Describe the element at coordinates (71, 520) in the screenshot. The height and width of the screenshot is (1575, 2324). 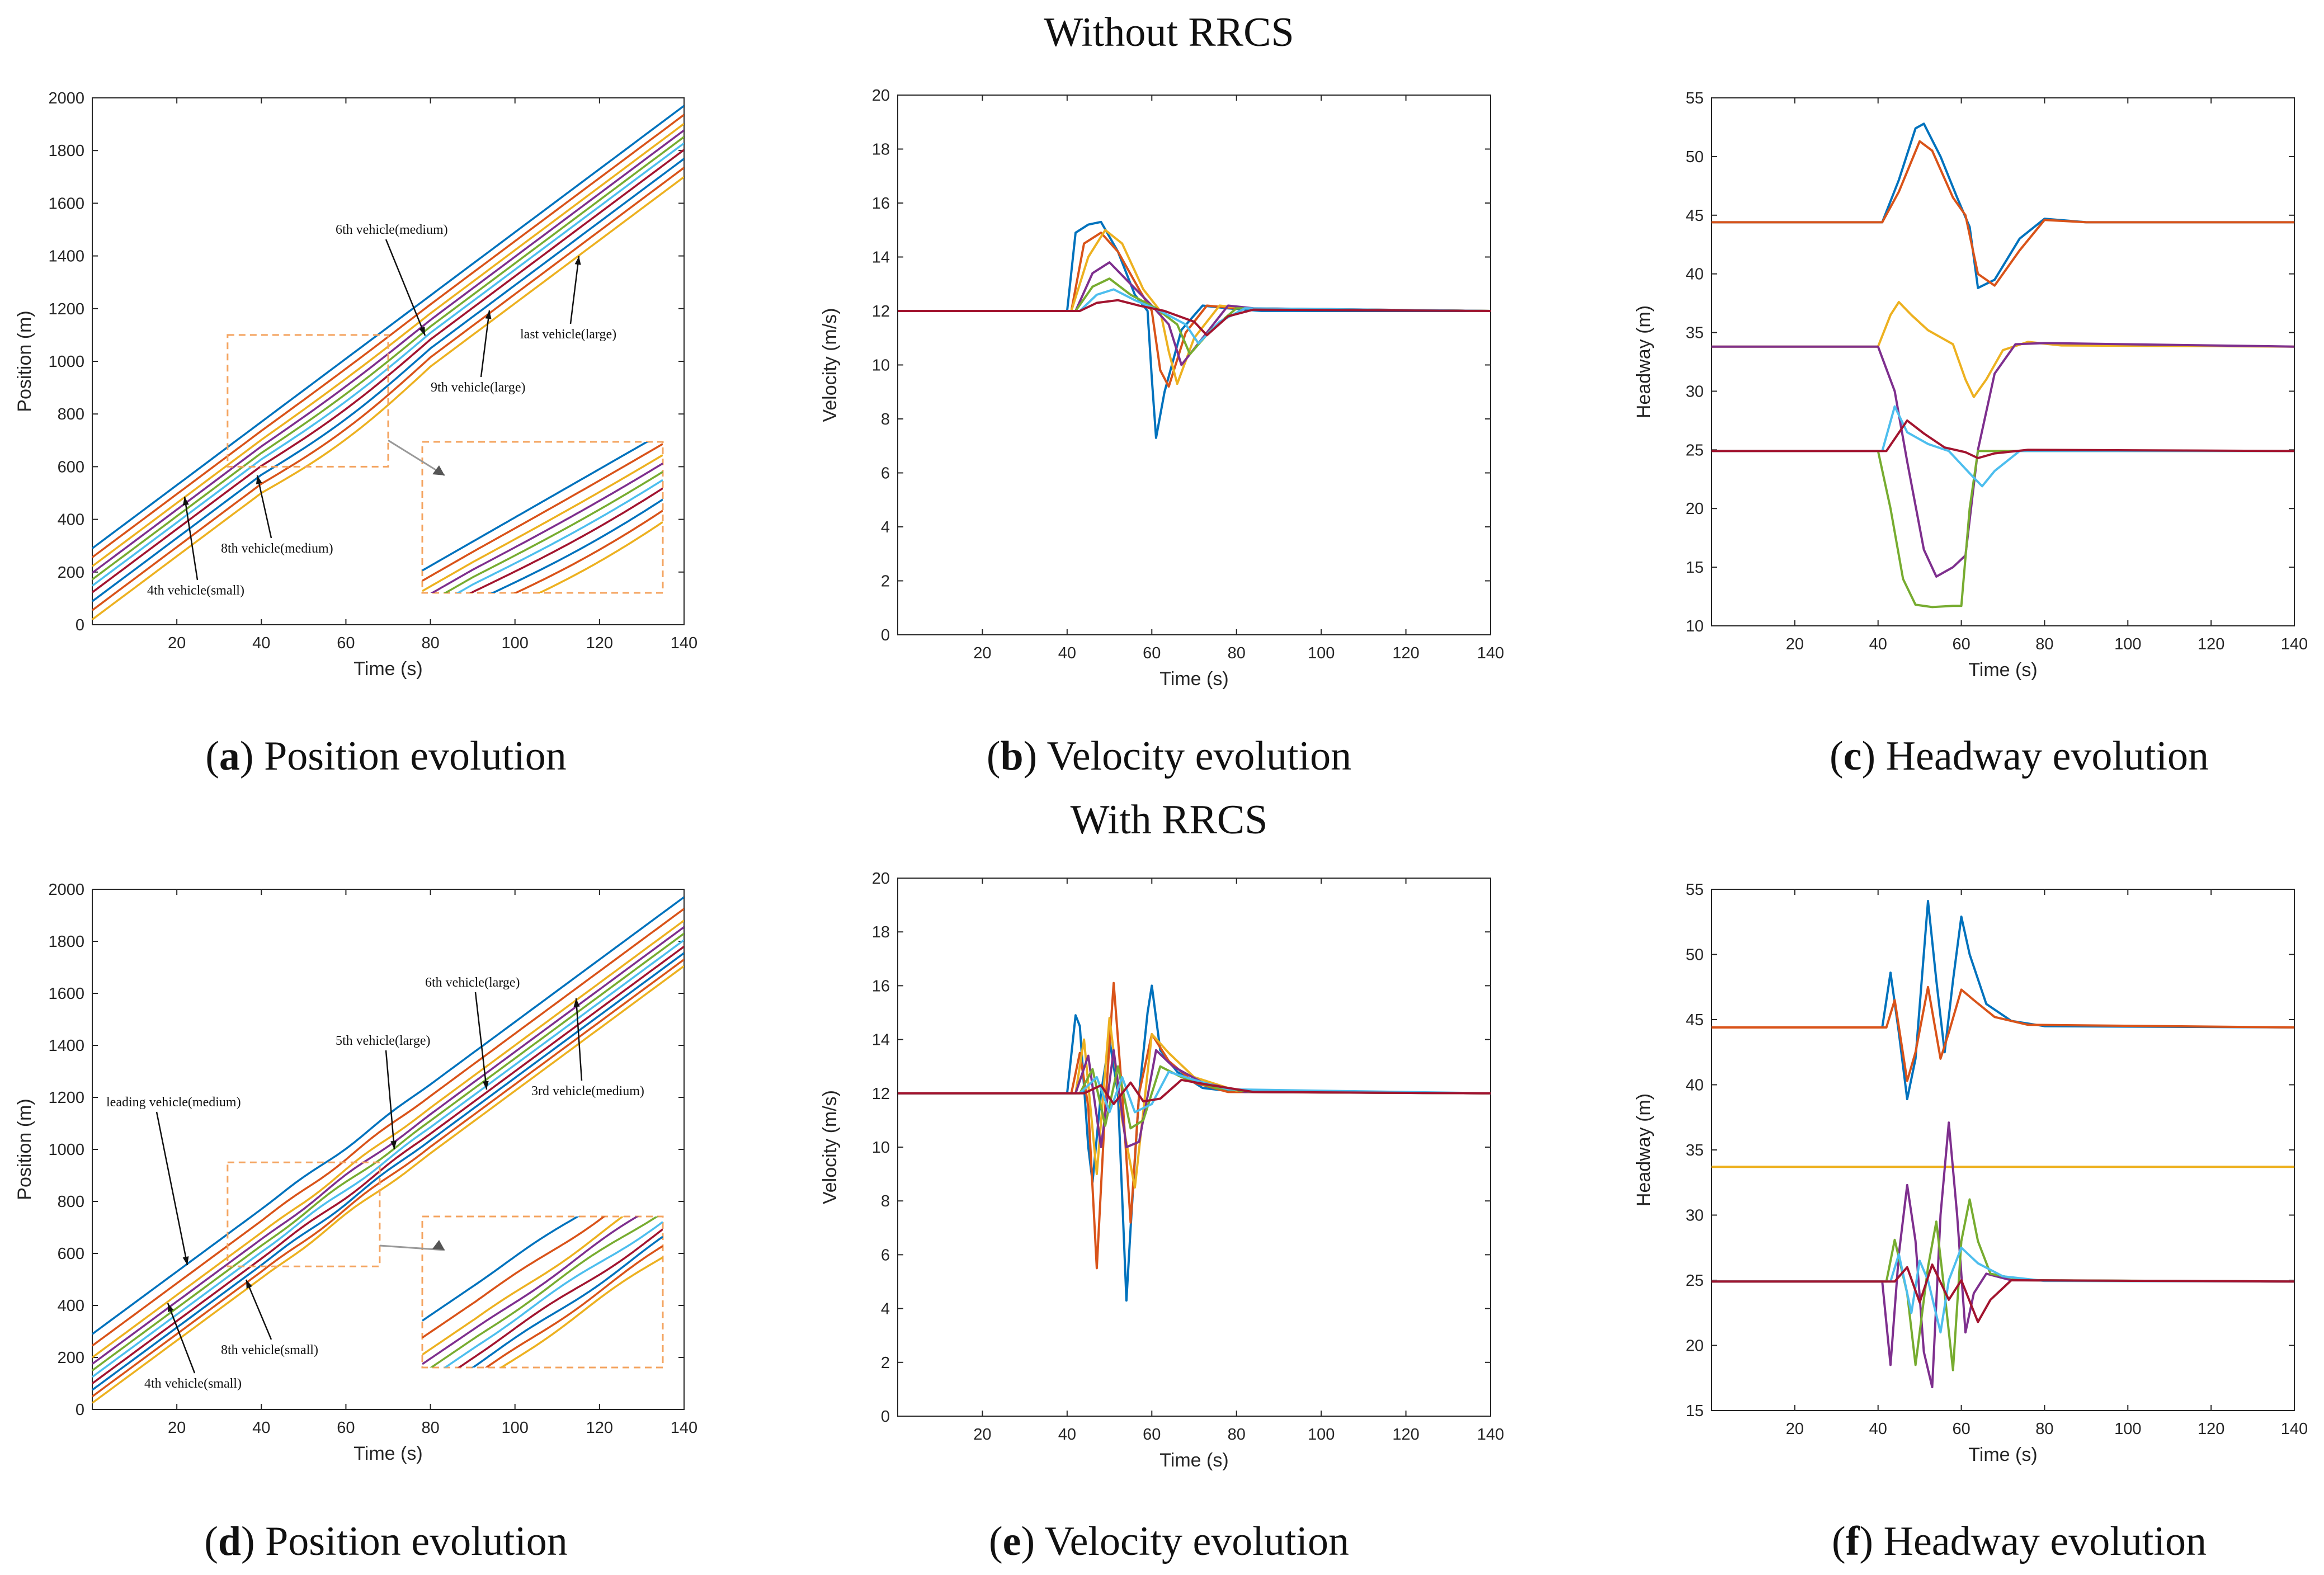
I see `y-tick-label: 400` at that location.